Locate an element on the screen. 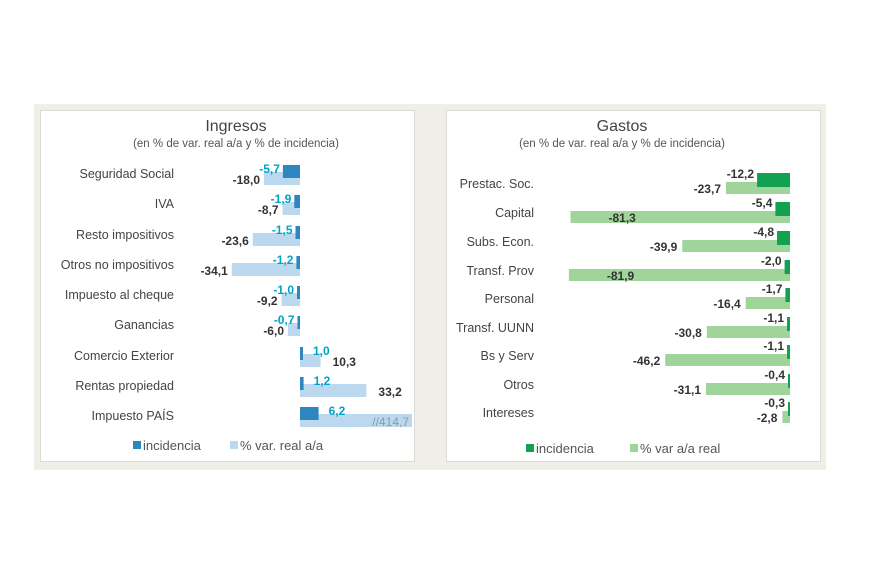  category-label-seguridad-social: Seguridad Social is located at coordinates (126, 174).